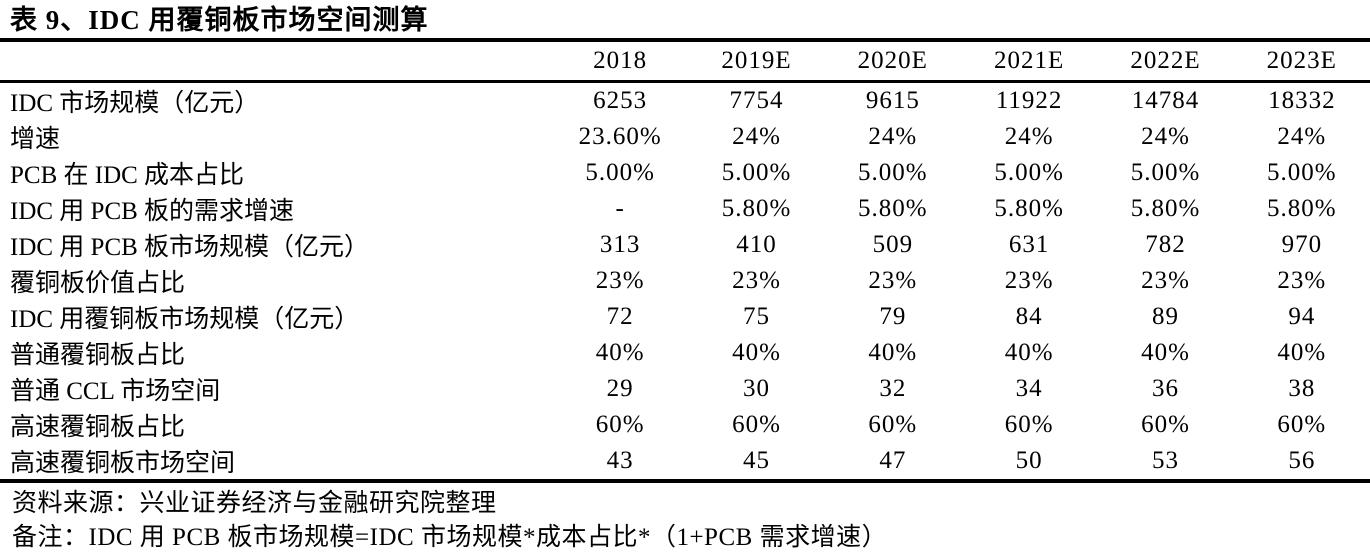 The image size is (1370, 555). What do you see at coordinates (620, 60) in the screenshot?
I see `column-header-year: 2018` at bounding box center [620, 60].